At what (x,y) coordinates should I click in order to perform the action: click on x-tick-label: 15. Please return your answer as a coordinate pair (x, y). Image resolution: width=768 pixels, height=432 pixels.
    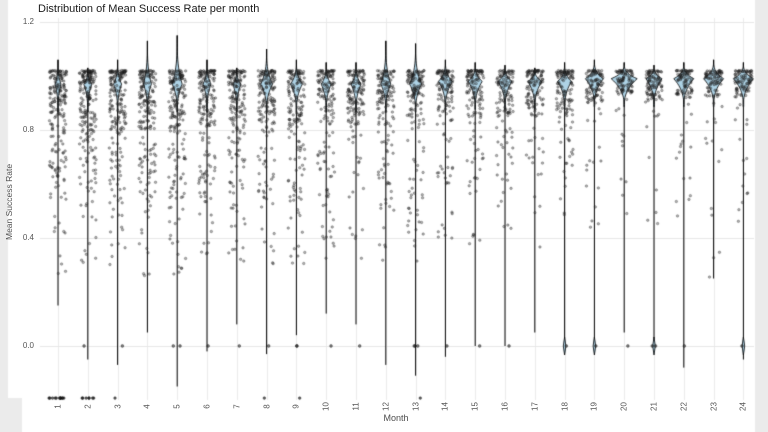
    Looking at the image, I should click on (475, 406).